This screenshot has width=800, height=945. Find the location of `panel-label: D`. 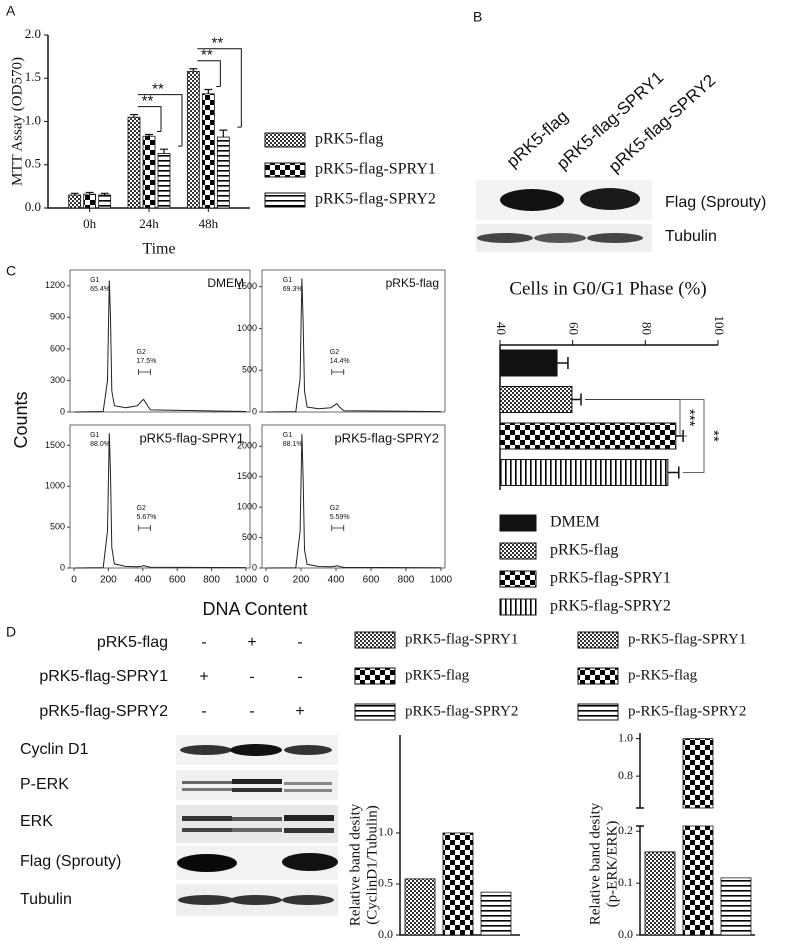

panel-label: D is located at coordinates (11, 632).